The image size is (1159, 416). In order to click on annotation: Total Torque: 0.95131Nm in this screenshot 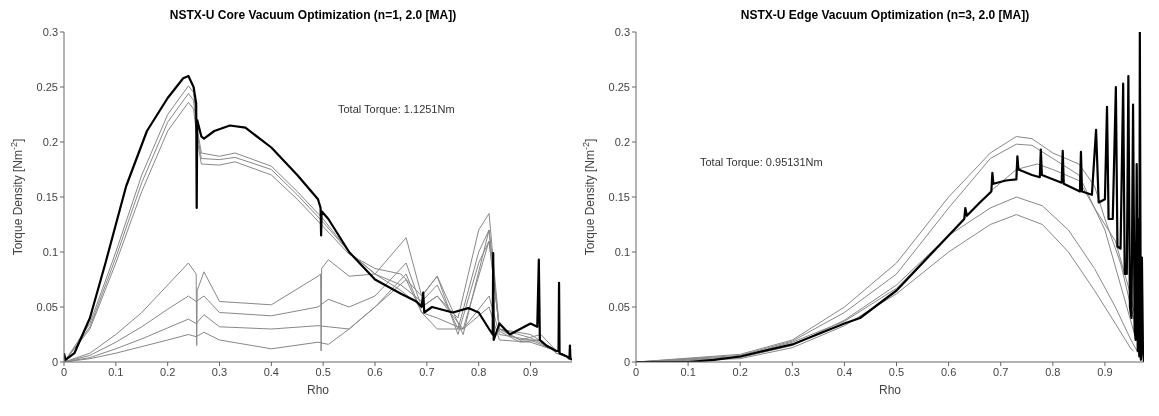, I will do `click(761, 162)`.